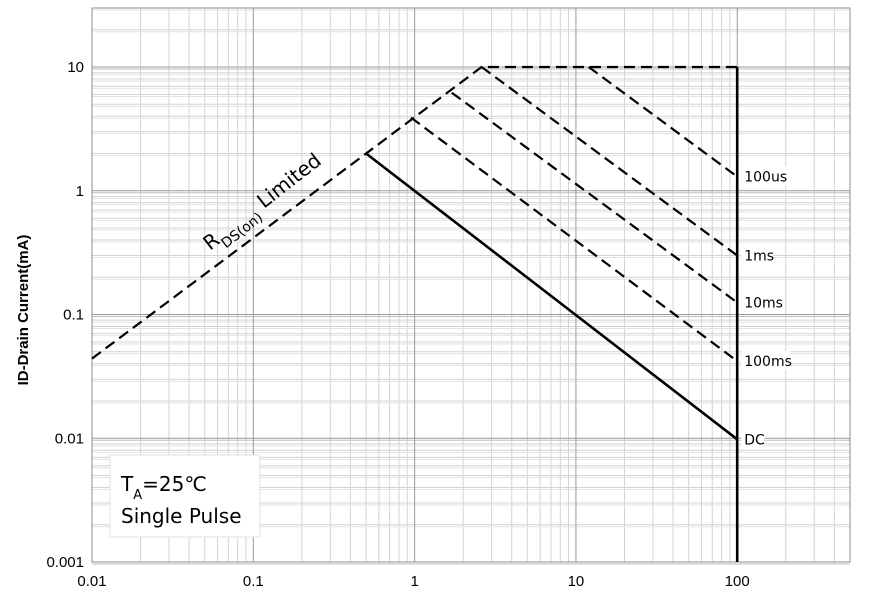  What do you see at coordinates (174, 484) in the screenshot?
I see `ta-tail: =25℃` at bounding box center [174, 484].